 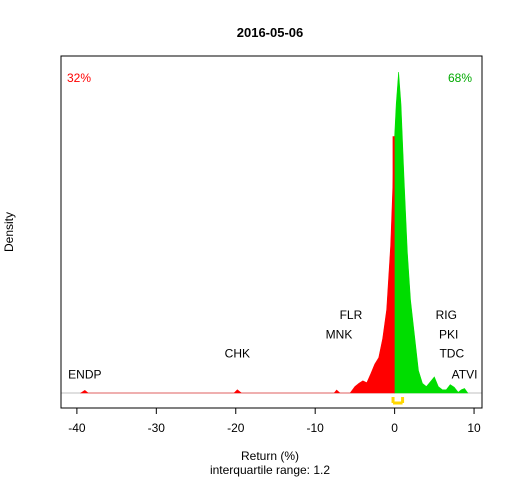 I want to click on iqr-marker, so click(x=398, y=401).